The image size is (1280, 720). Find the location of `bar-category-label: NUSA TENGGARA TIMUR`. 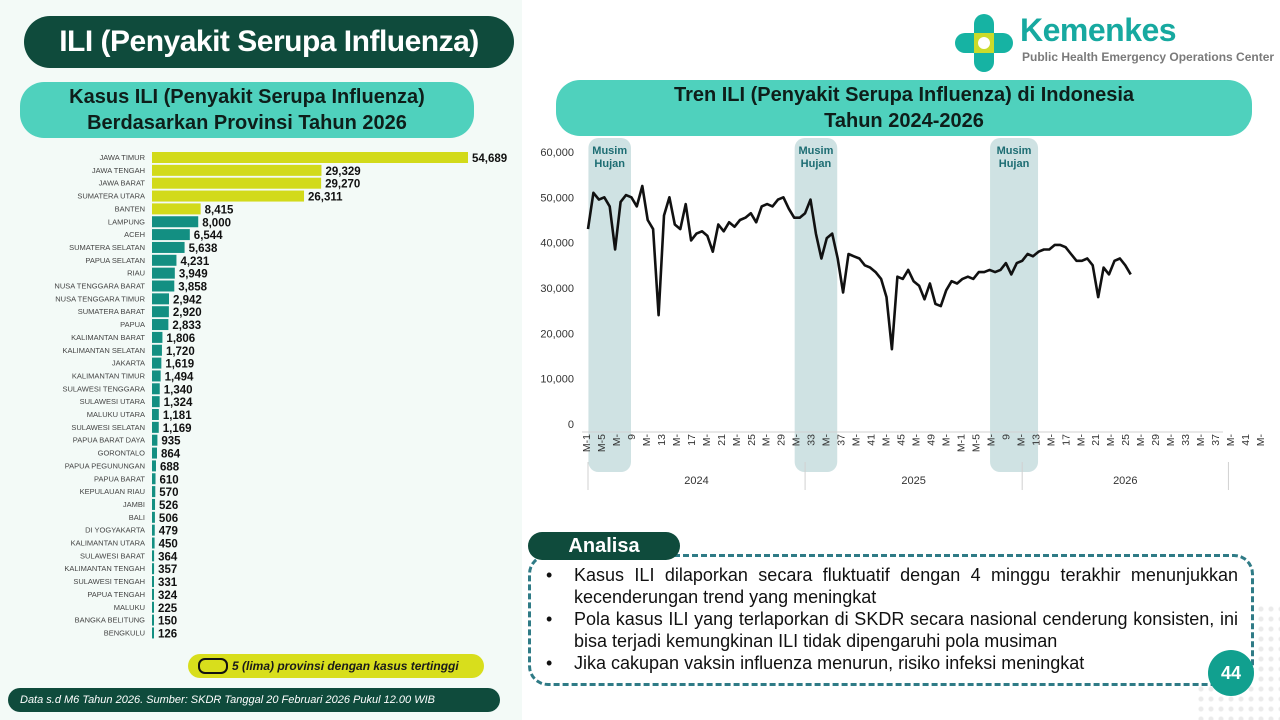

bar-category-label: NUSA TENGGARA TIMUR is located at coordinates (100, 298).